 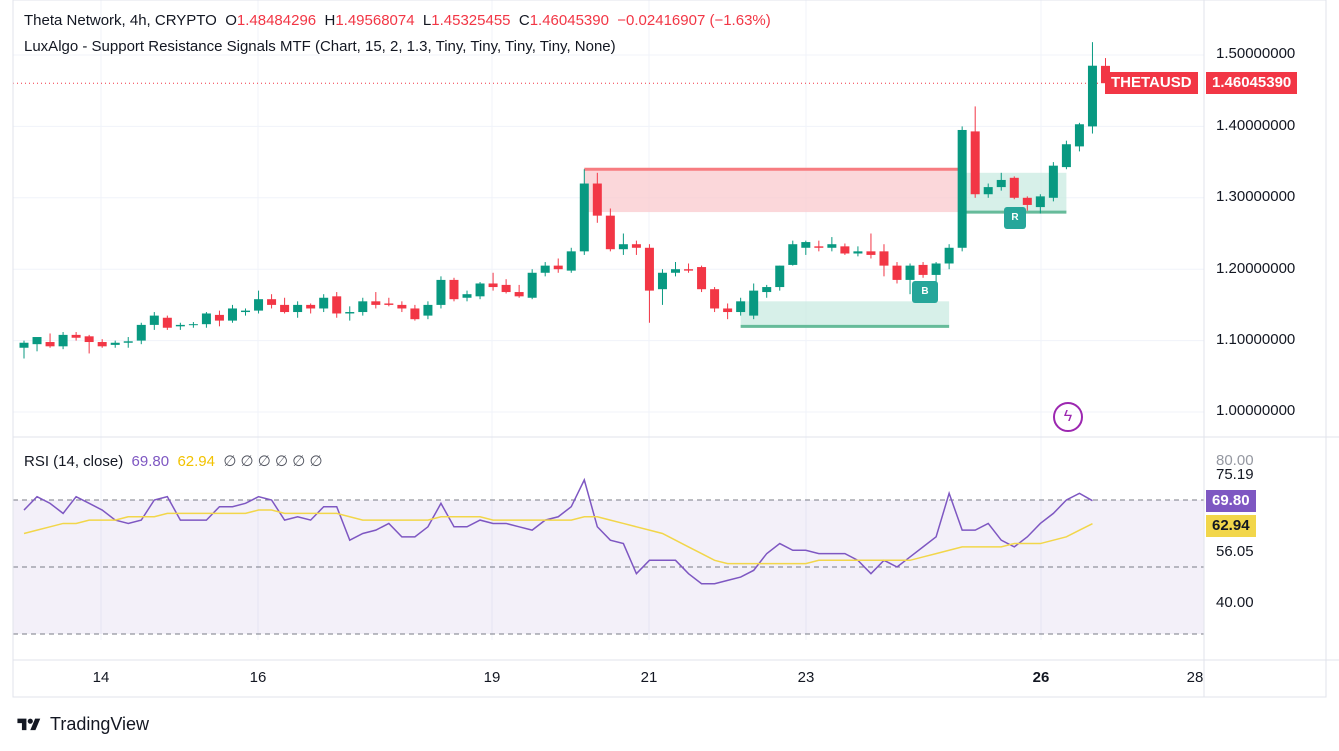 I want to click on price-tick-label: 1.20000000, so click(x=1256, y=268).